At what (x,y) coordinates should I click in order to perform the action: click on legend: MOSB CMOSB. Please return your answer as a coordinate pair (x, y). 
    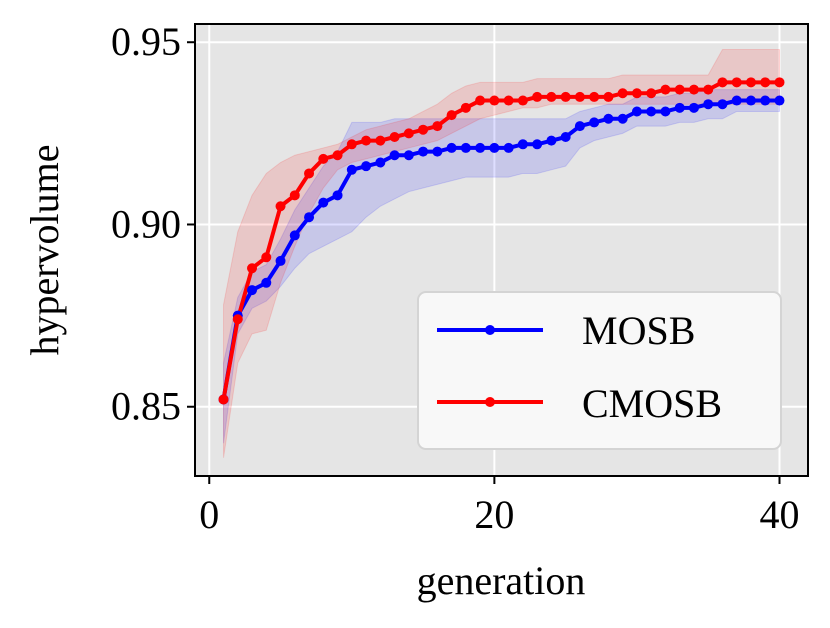
    Looking at the image, I should click on (599, 370).